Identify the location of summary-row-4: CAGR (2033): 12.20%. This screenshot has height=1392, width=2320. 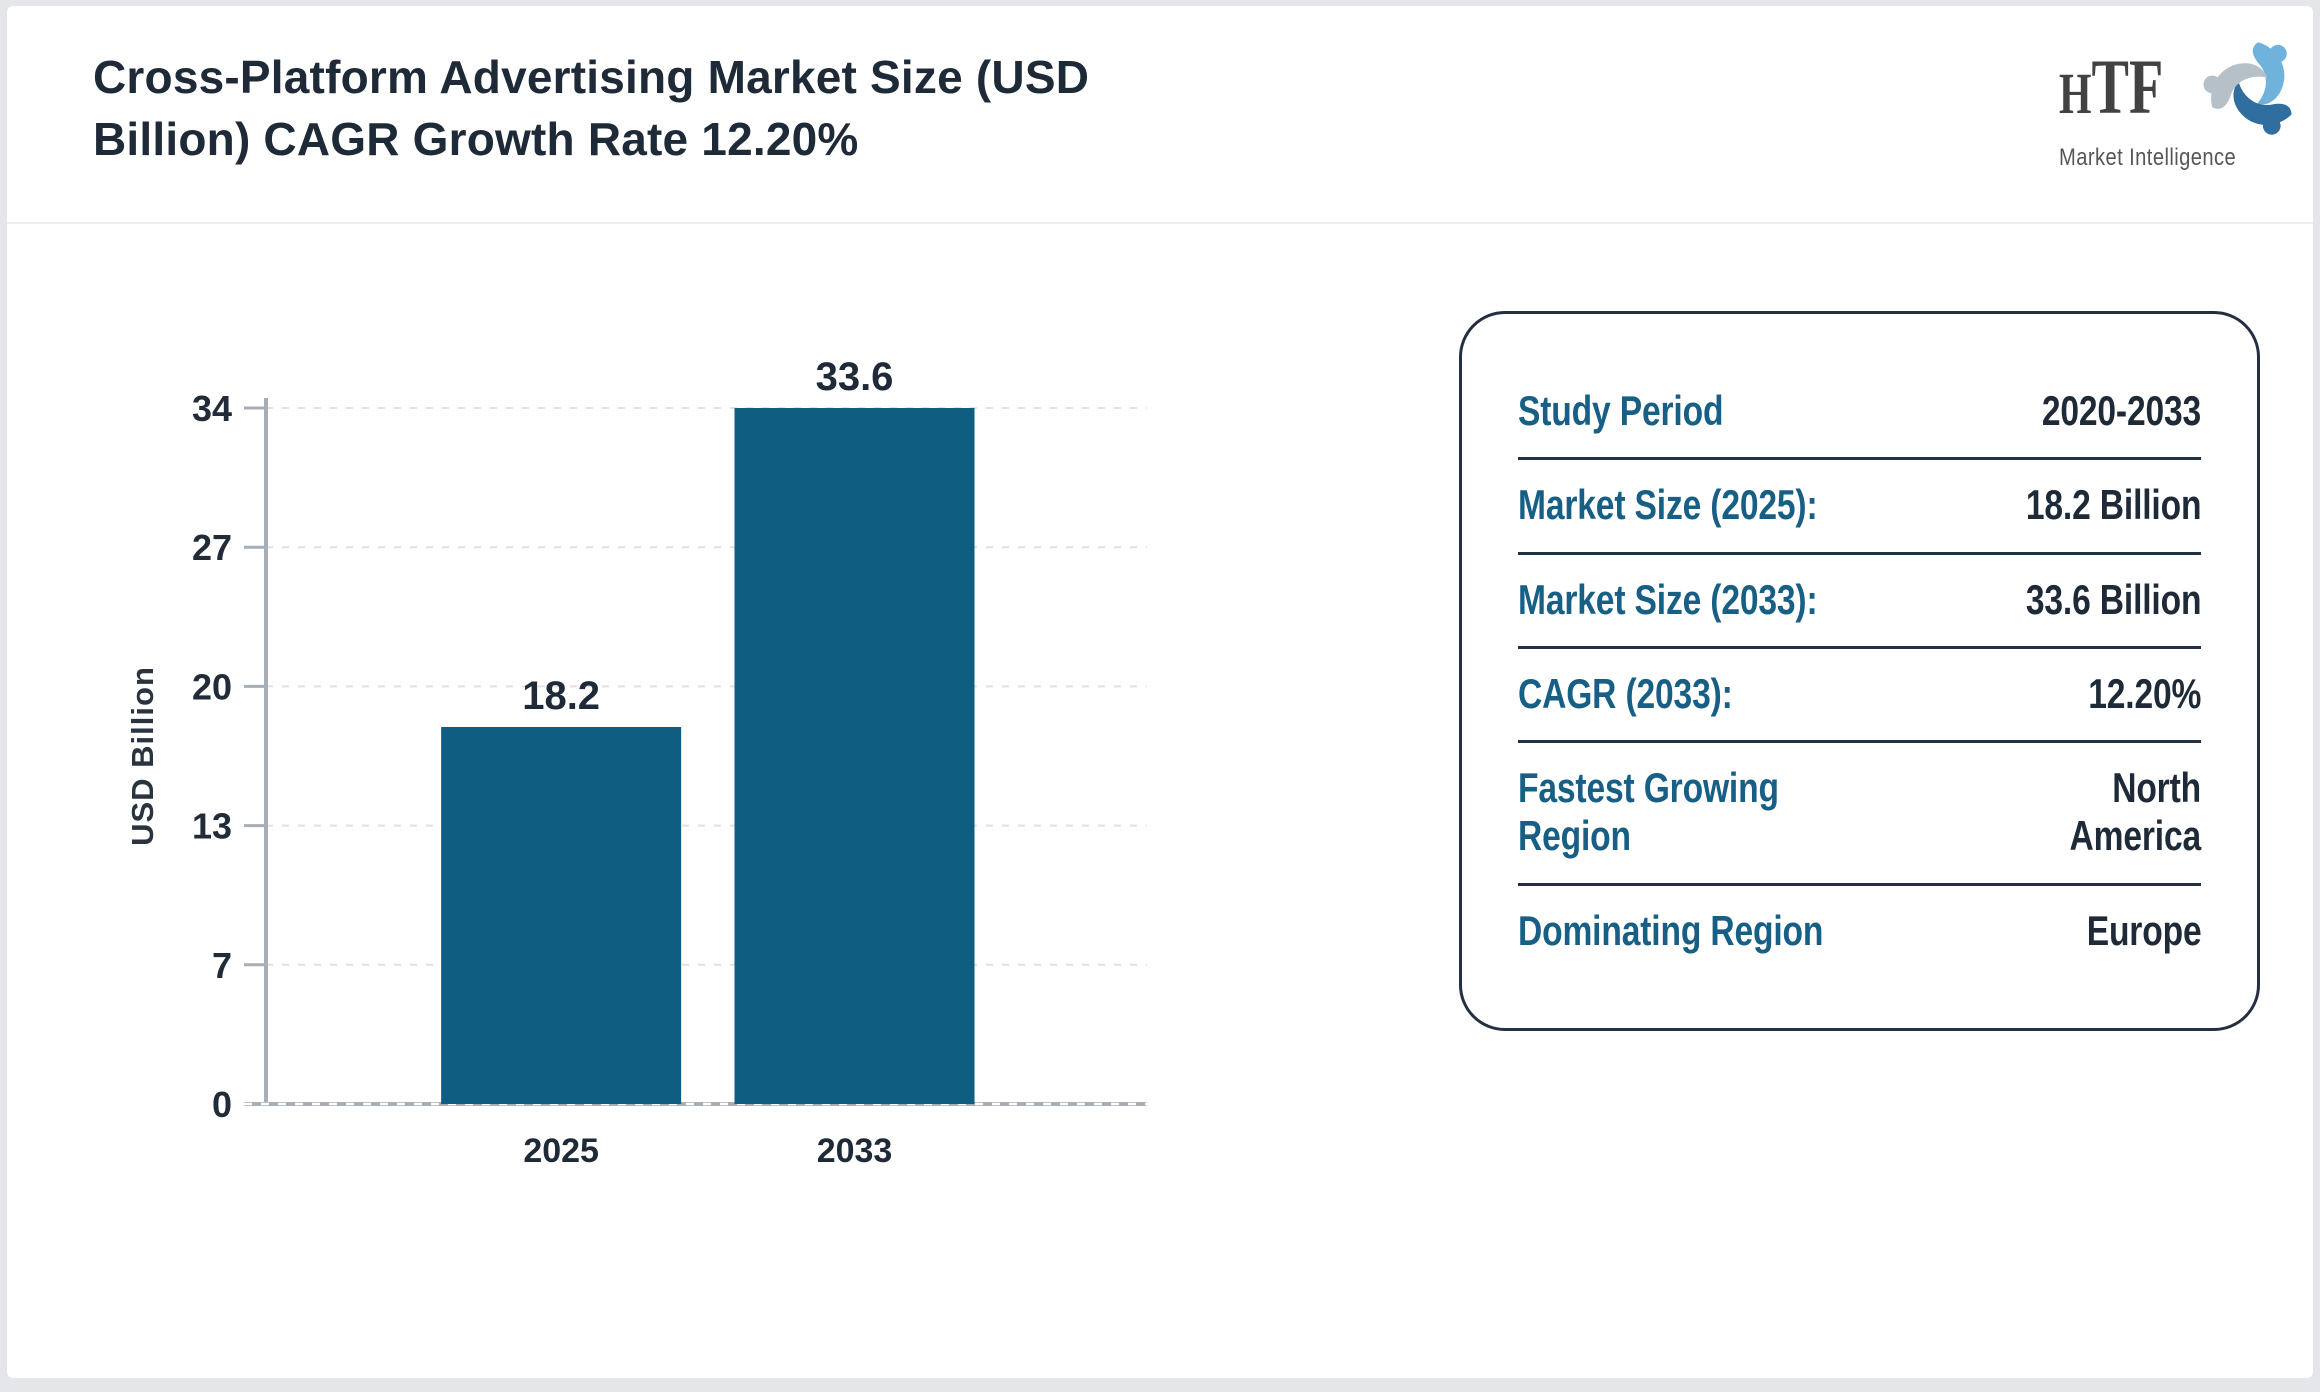
(1859, 696).